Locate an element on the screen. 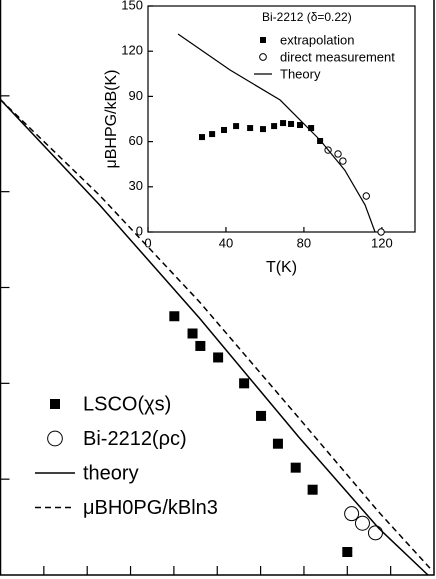 The image size is (436, 579). legend-label: Bi-2212(ρc) is located at coordinates (135, 439).